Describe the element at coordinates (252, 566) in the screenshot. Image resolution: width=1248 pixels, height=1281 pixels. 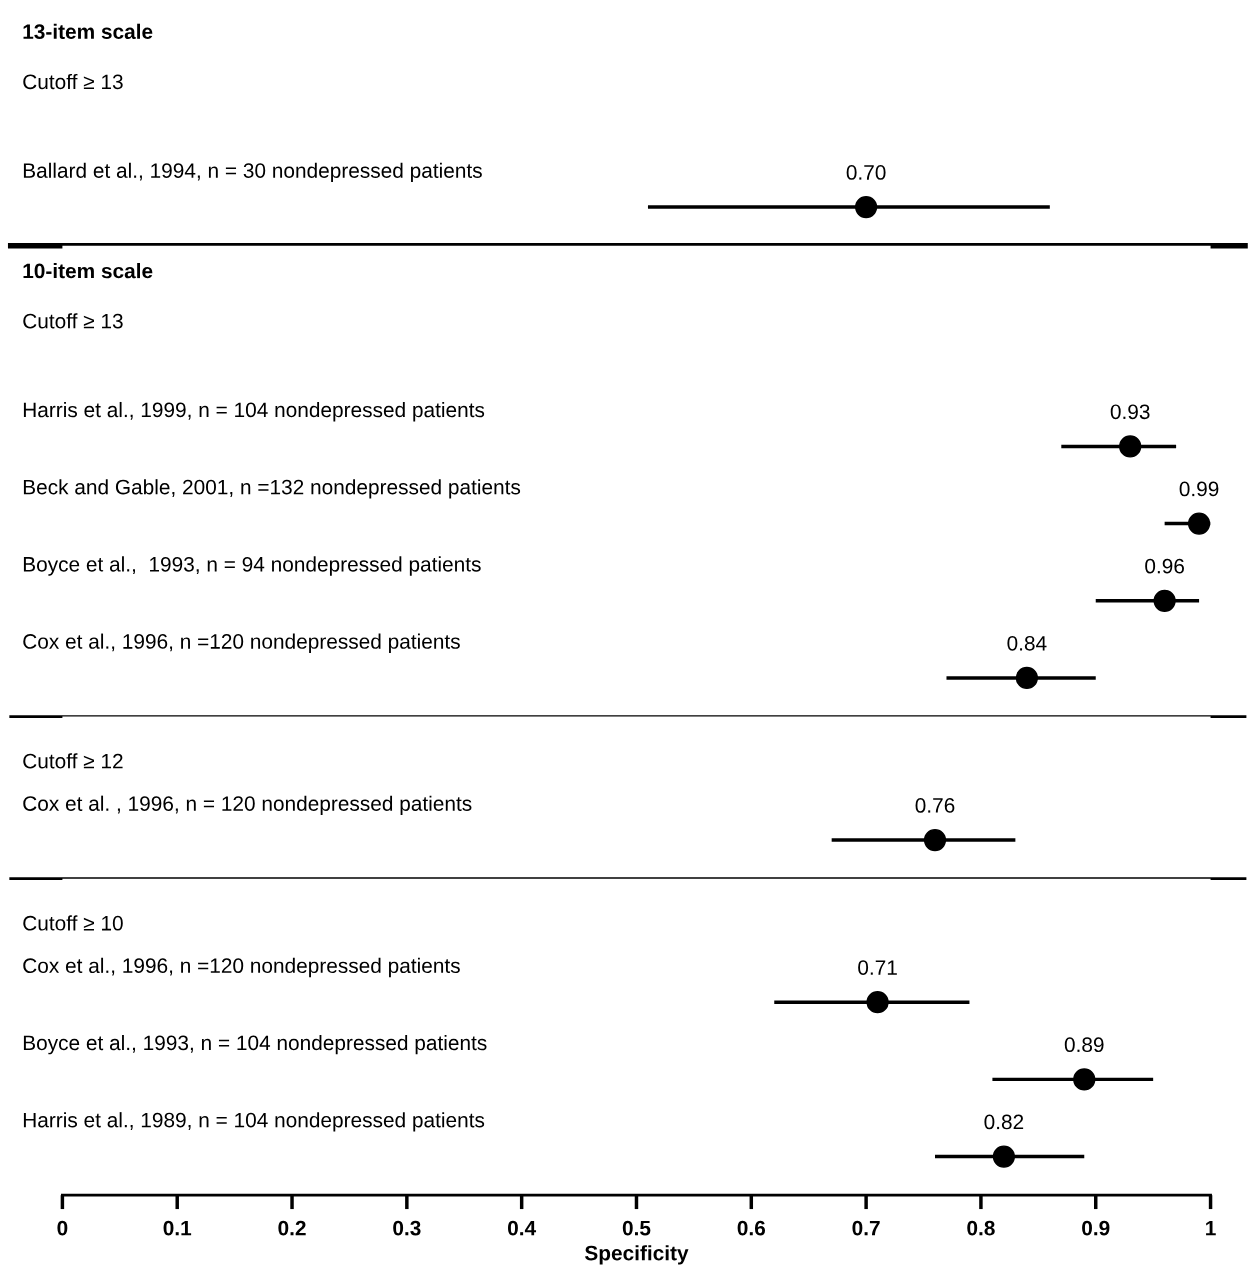
I see `y-tick-label: Boyce et al., 1993, n = 94 nondepressed patients` at that location.